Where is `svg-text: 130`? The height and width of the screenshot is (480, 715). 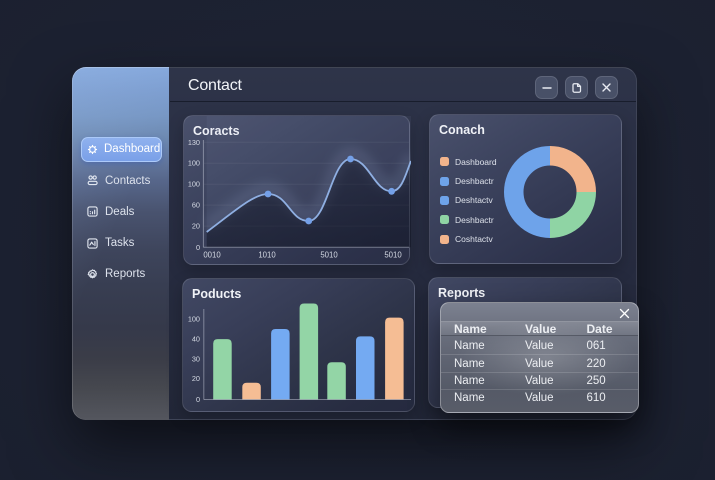 svg-text: 130 is located at coordinates (194, 142).